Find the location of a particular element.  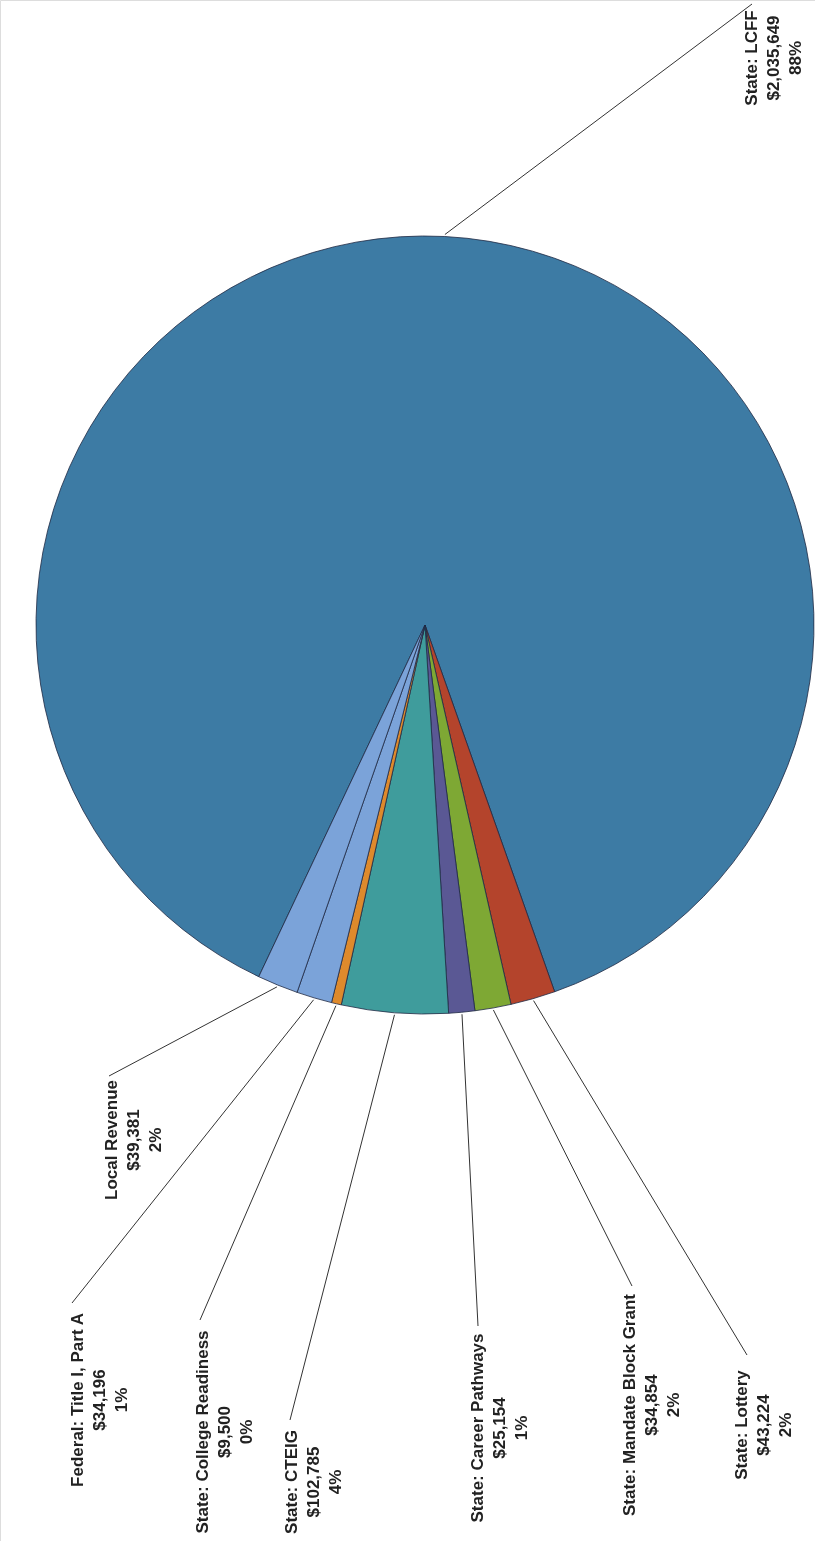

slice-label: State: Lottery is located at coordinates (741, 1424).